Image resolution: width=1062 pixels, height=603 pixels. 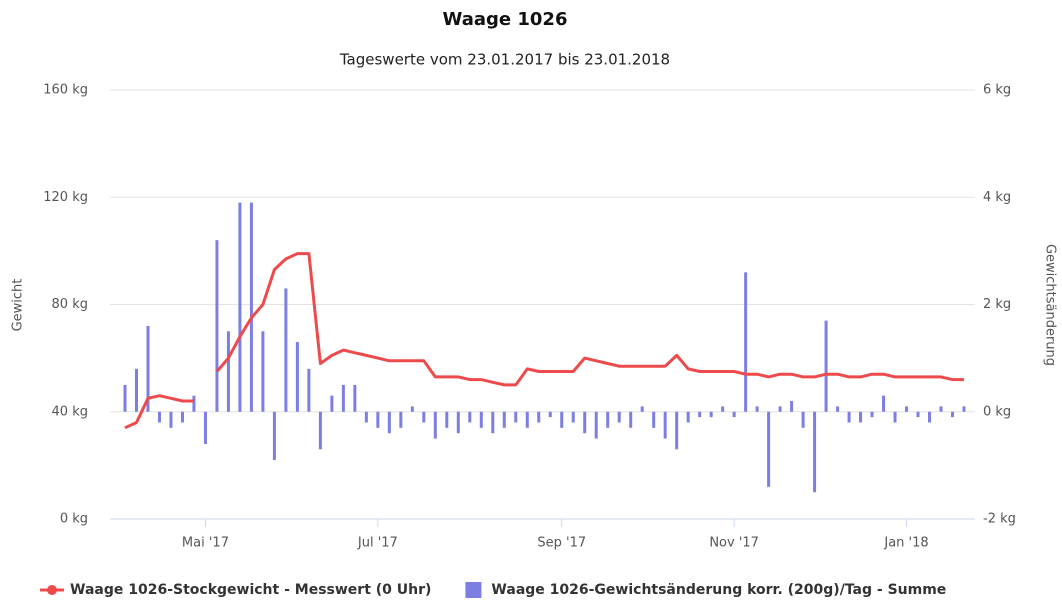 I want to click on y-tick-label: 120 kg, so click(x=65, y=197).